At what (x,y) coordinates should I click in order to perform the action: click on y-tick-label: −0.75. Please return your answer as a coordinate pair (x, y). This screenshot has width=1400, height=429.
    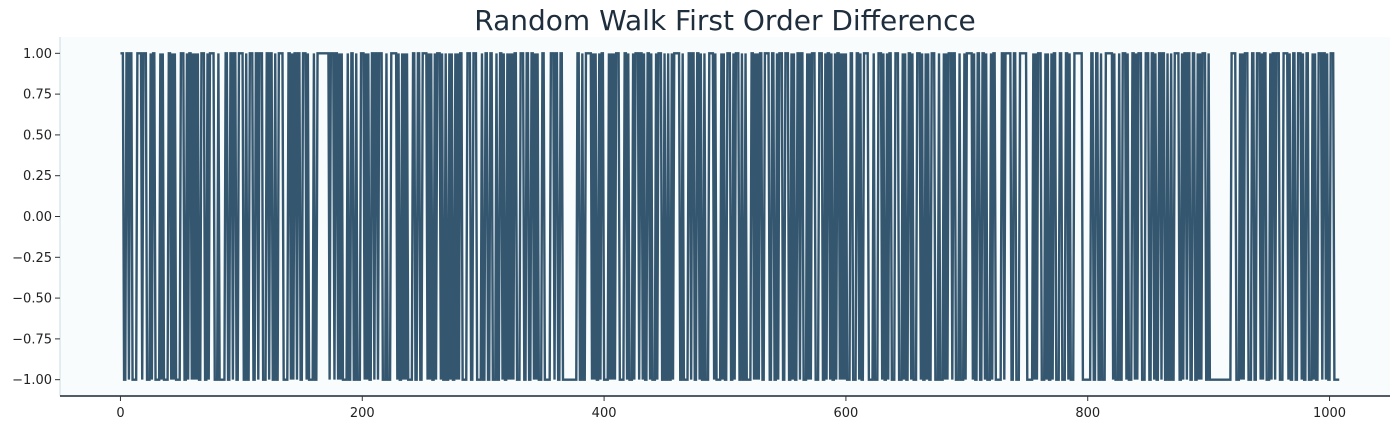
    Looking at the image, I should click on (32, 339).